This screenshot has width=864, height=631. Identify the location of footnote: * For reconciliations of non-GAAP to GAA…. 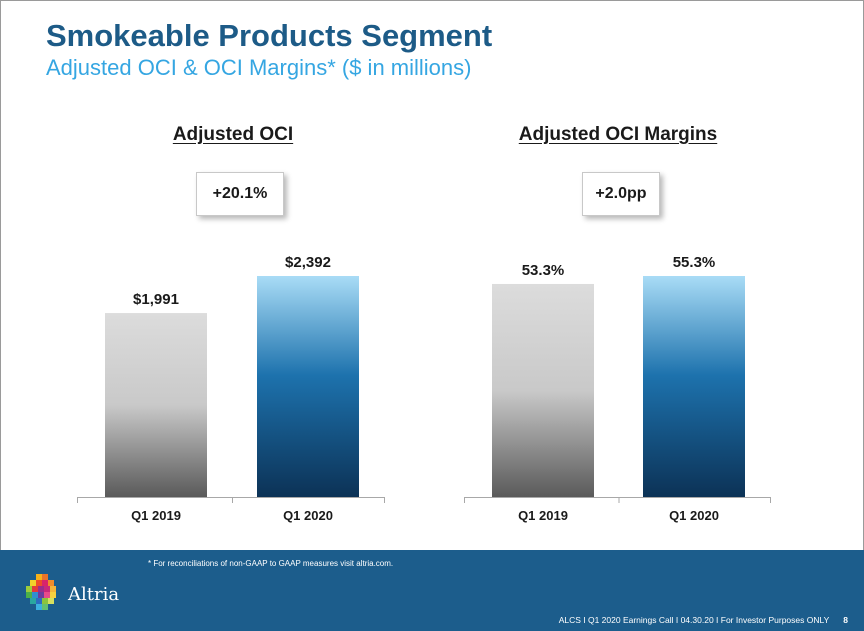
(271, 563).